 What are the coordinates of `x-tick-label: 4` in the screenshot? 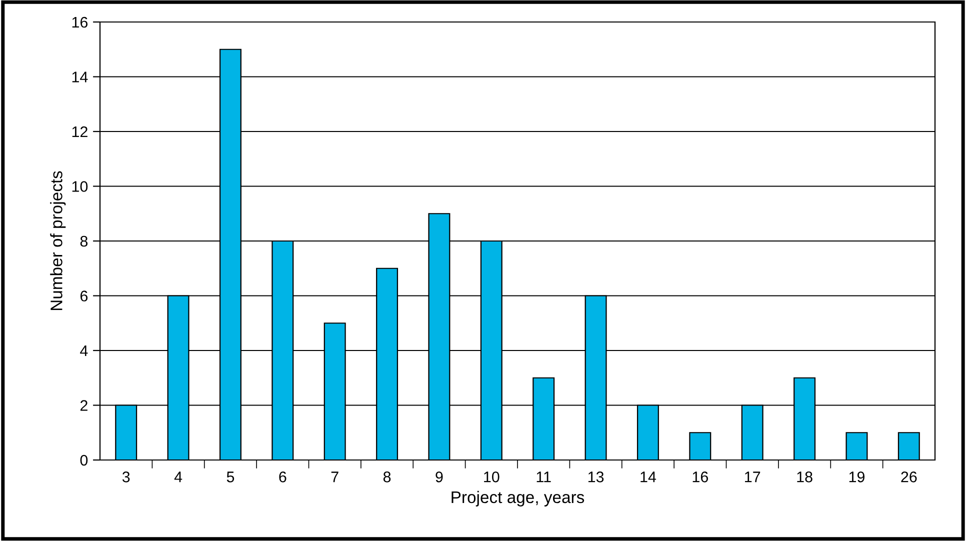 It's located at (178, 477).